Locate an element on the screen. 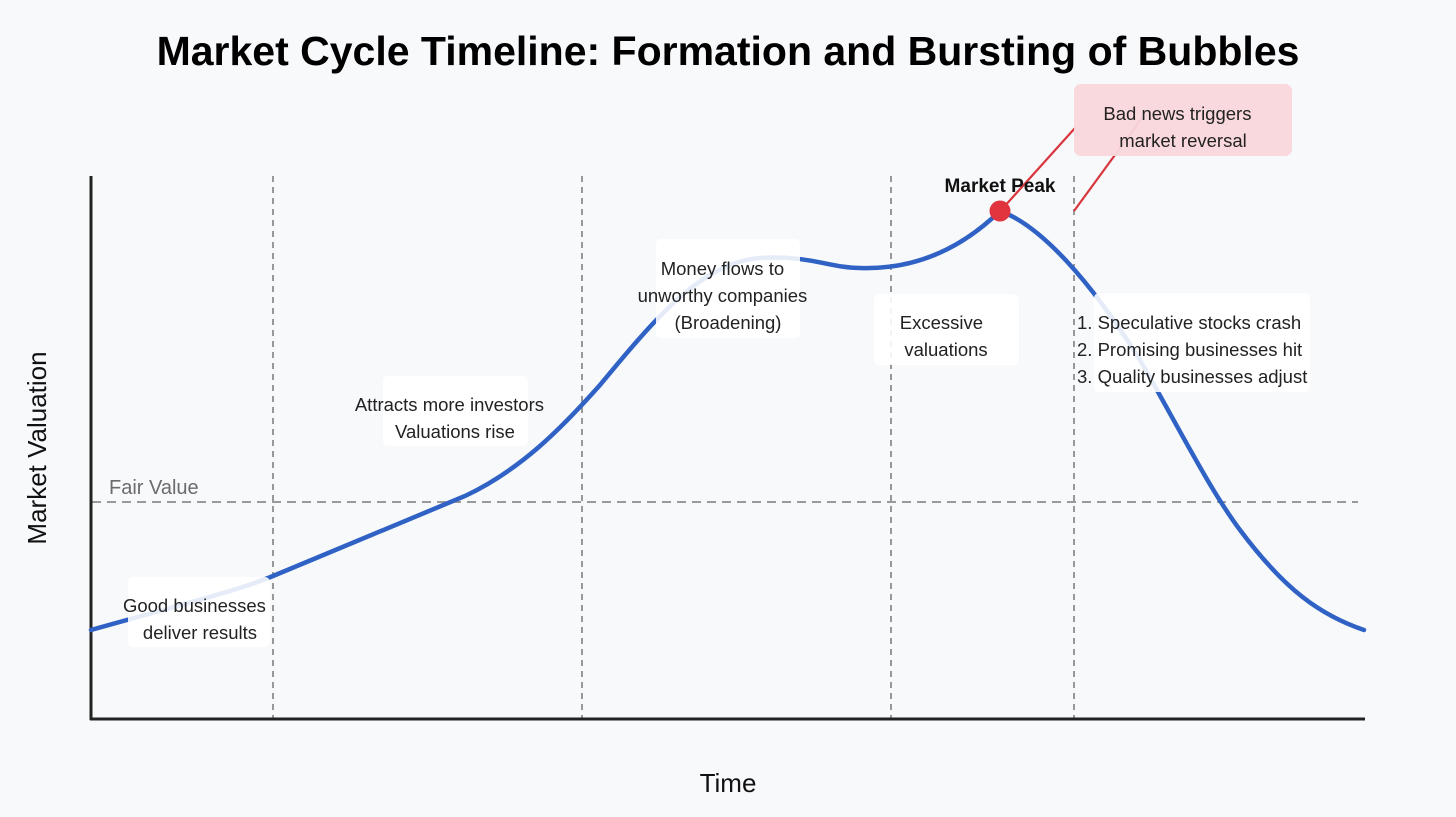 This screenshot has height=817, width=1456. annotation-stage-1: Good businesses deliver results is located at coordinates (197, 612).